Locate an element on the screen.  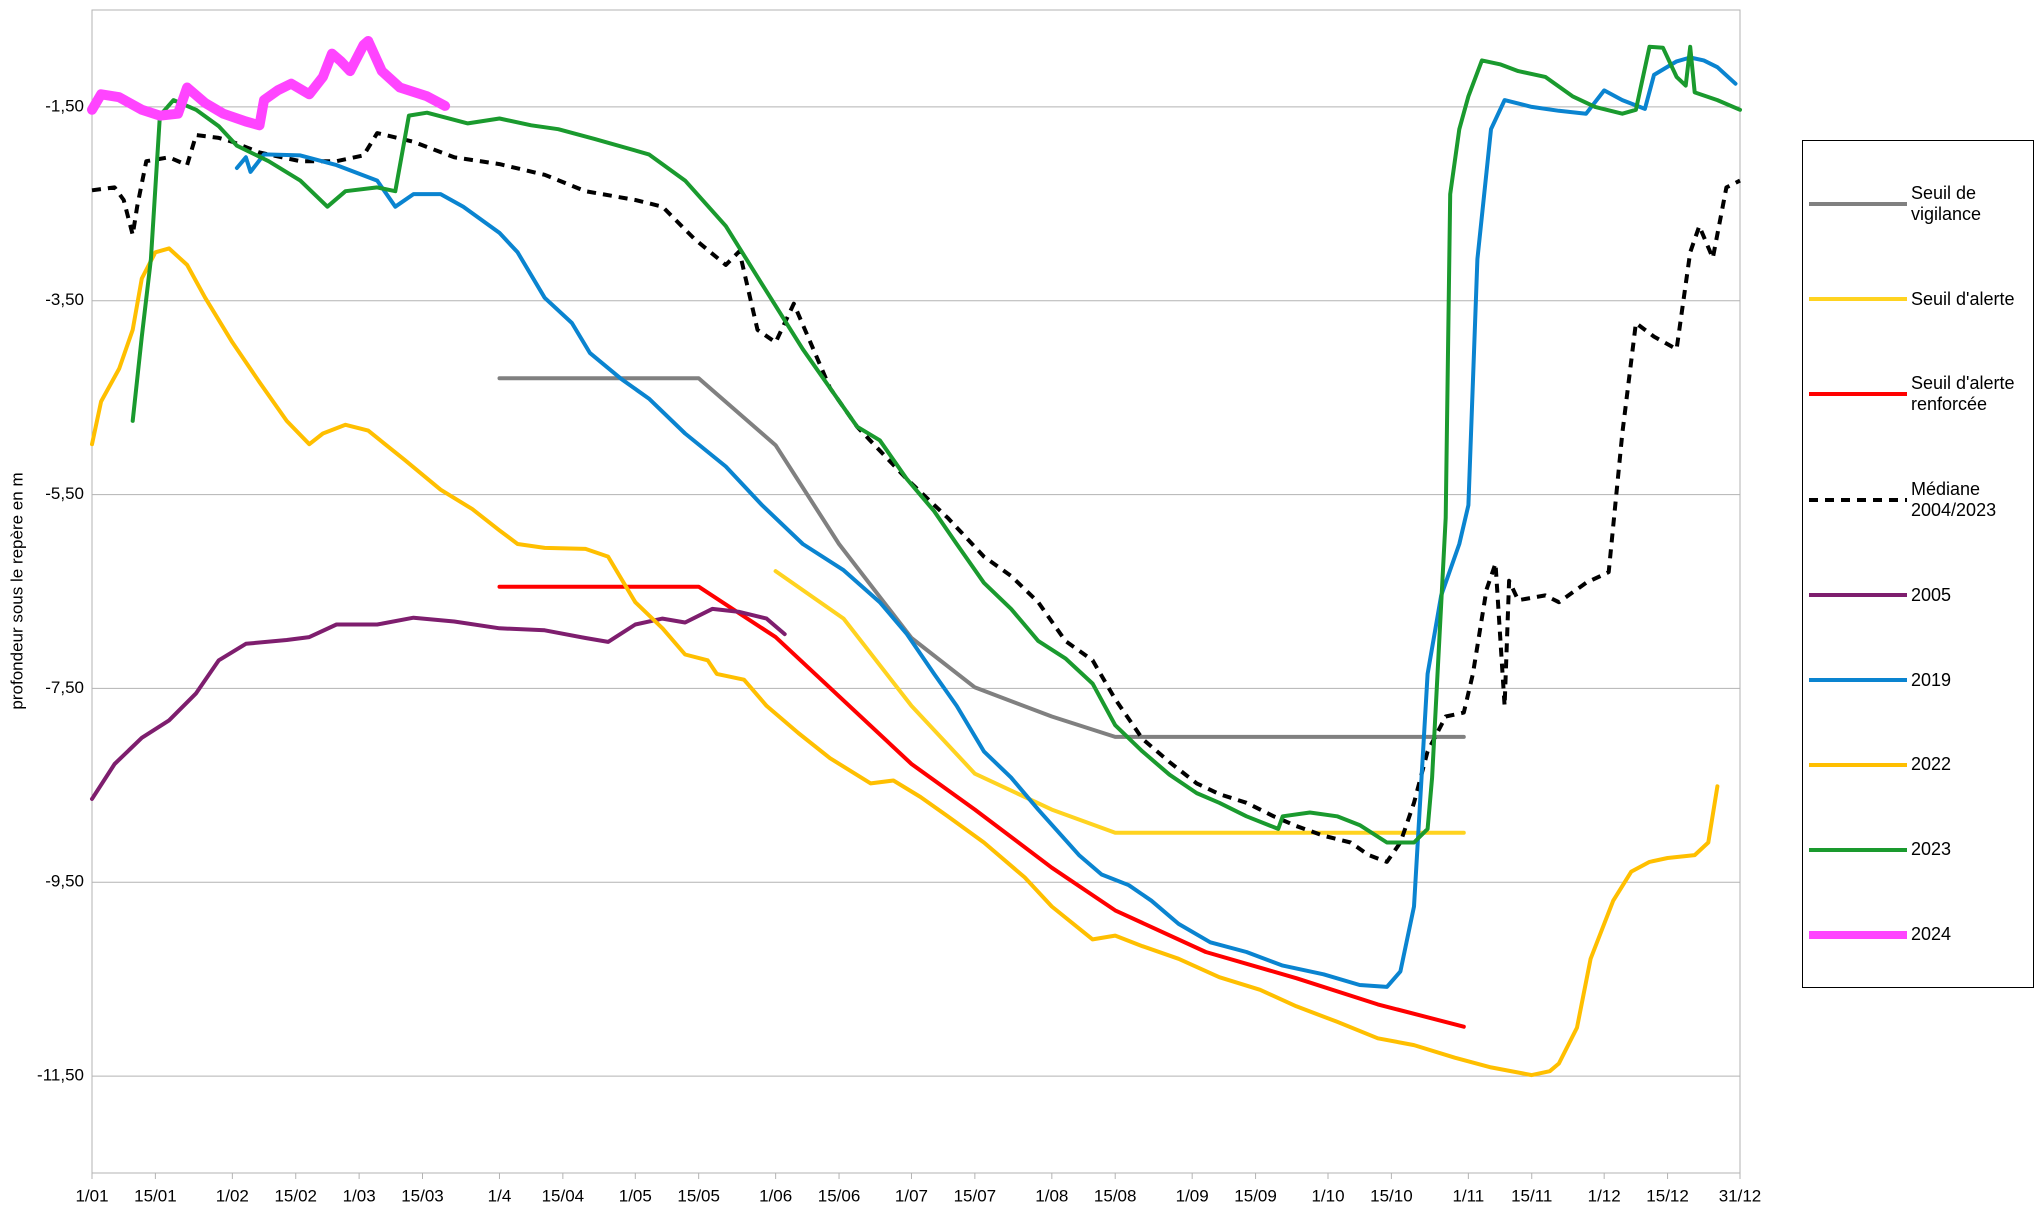
y-tick-label: -7,50 is located at coordinates (64, 687).